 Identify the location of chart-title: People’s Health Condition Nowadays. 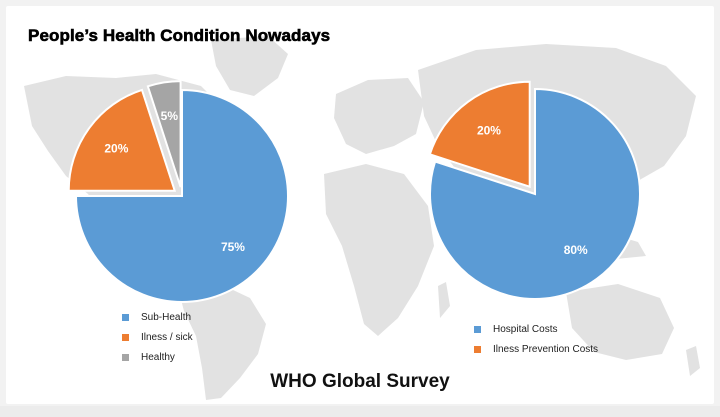
(179, 36).